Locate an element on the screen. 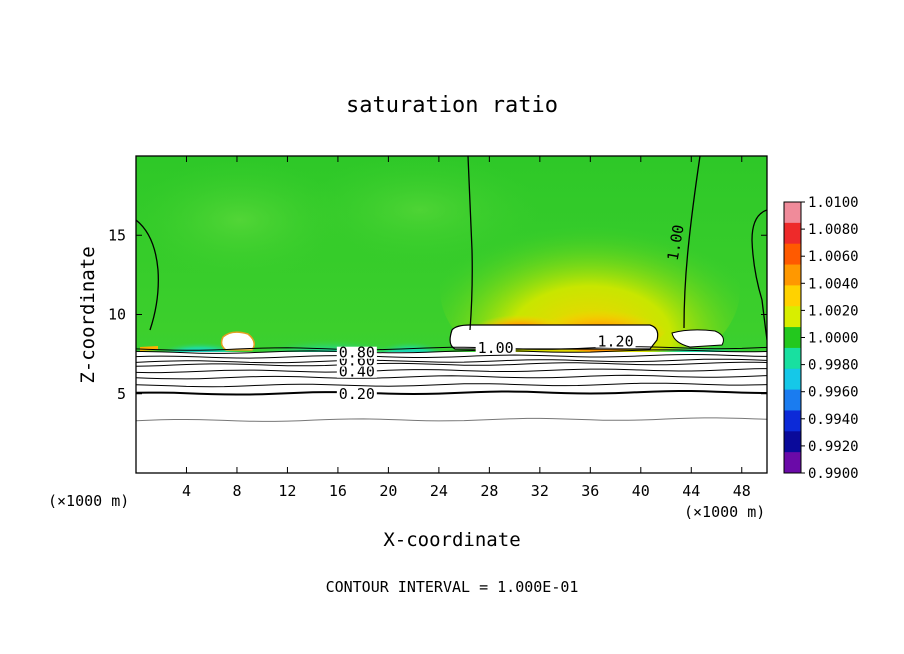  colorbar-label: 1.0040 is located at coordinates (833, 284).